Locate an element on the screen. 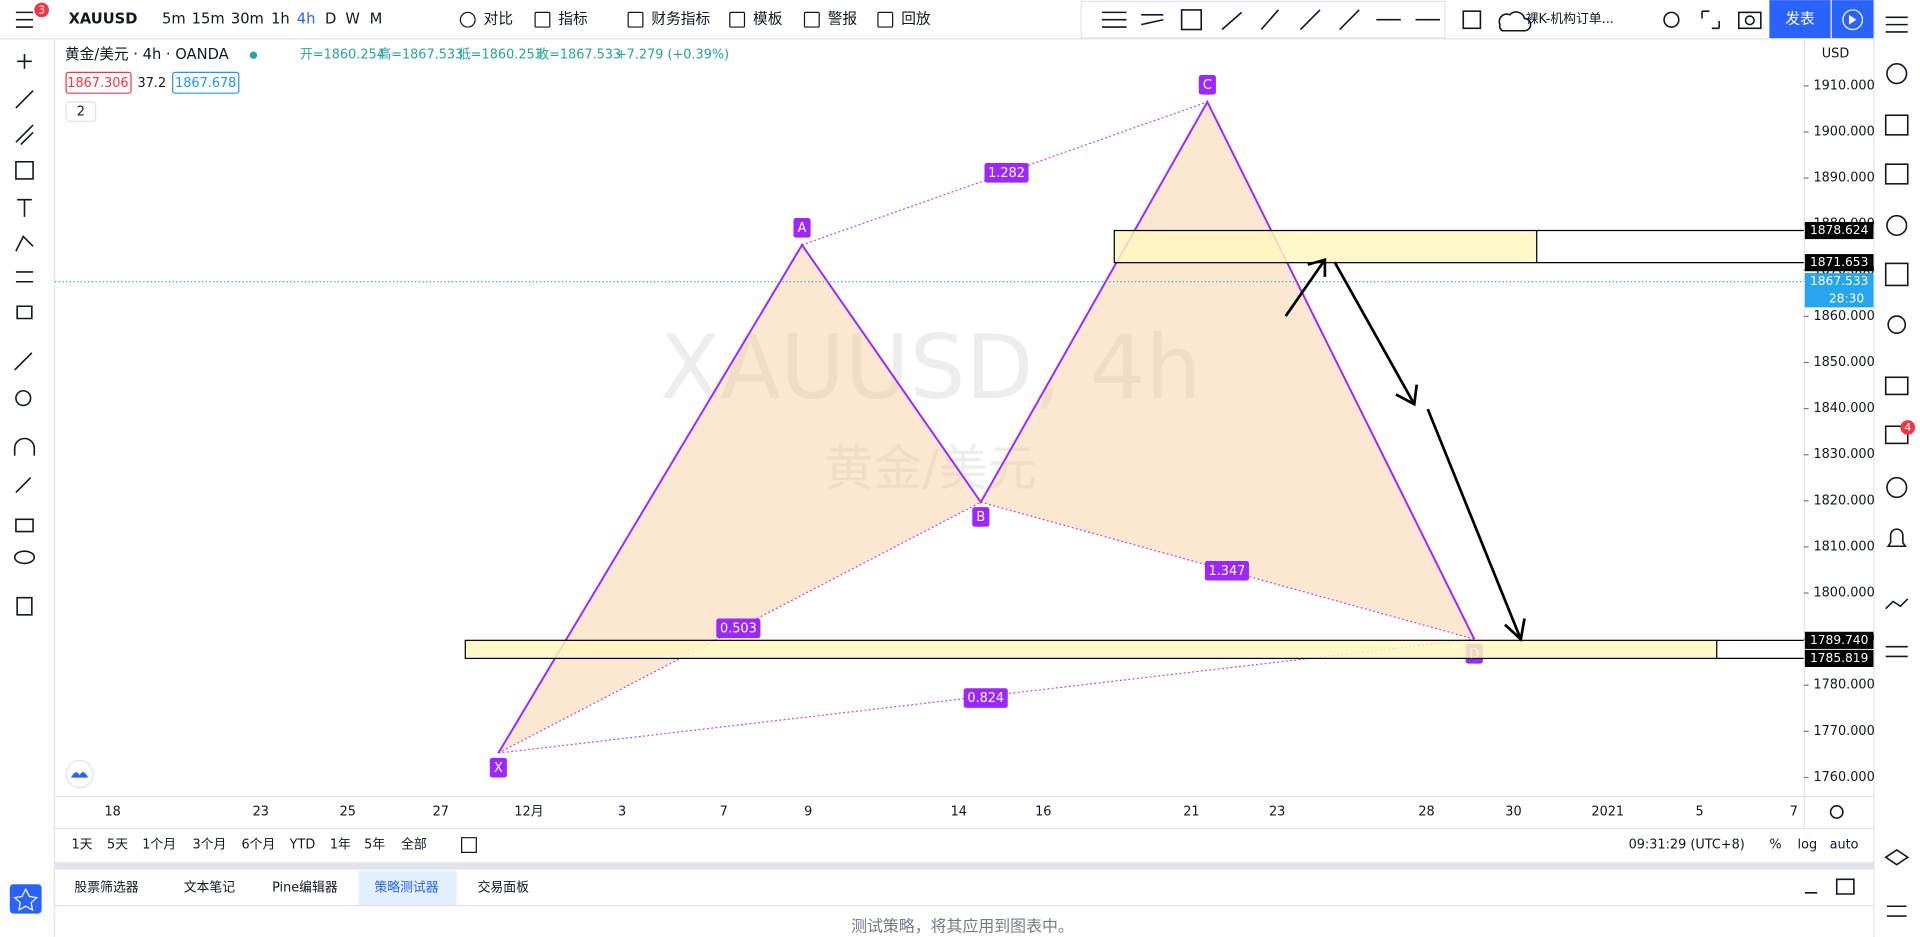  interval-button: 4h is located at coordinates (306, 19).